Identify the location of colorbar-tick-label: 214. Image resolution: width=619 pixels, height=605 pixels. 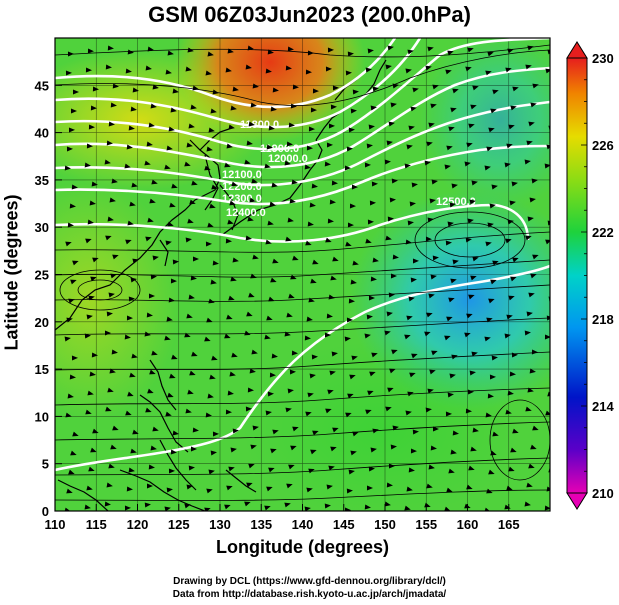
(603, 406).